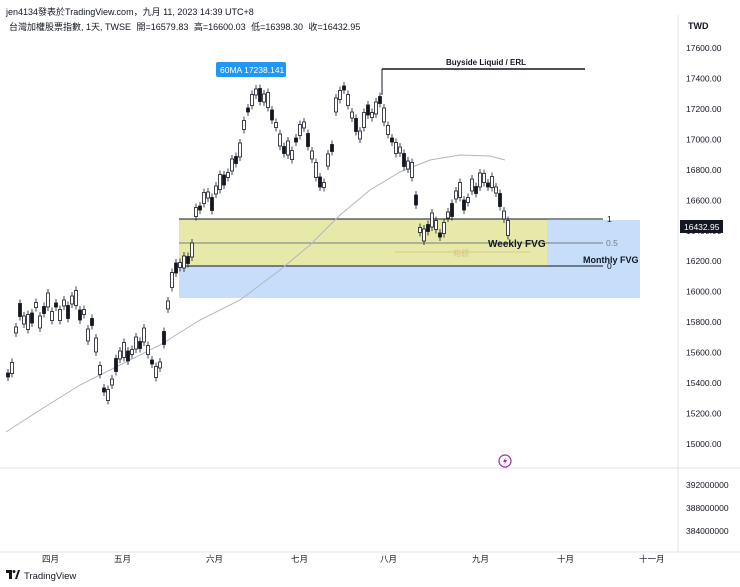 The image size is (740, 587). Describe the element at coordinates (707, 508) in the screenshot. I see `volume-tick-2: 388000000` at that location.